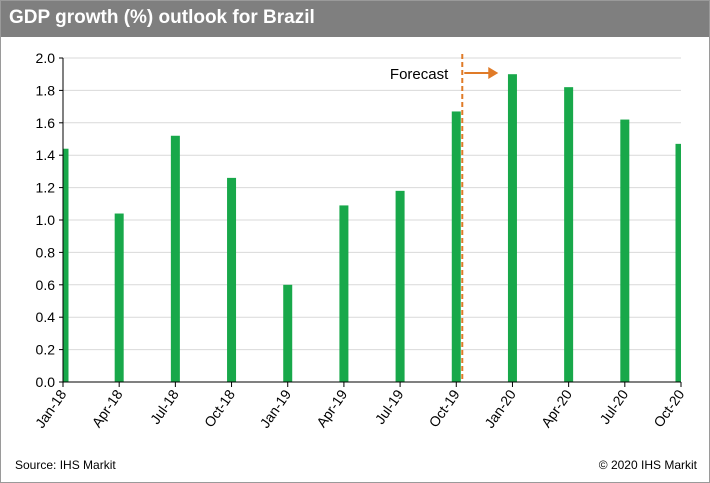 The image size is (710, 483). Describe the element at coordinates (46, 382) in the screenshot. I see `y-tick-label: 0.0` at that location.